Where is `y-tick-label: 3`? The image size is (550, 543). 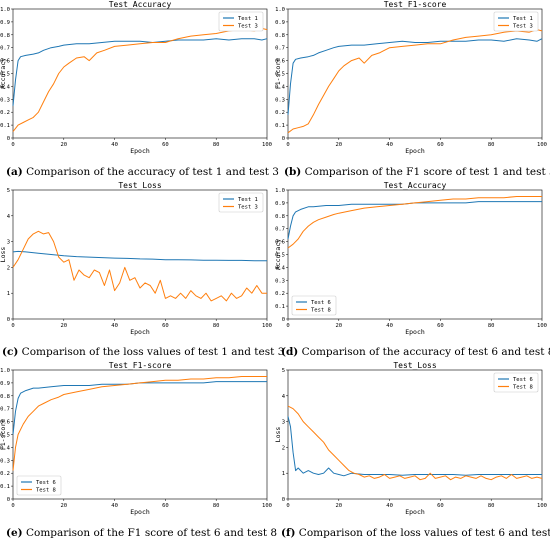
y-tick-label: 3 is located at coordinates (283, 423).